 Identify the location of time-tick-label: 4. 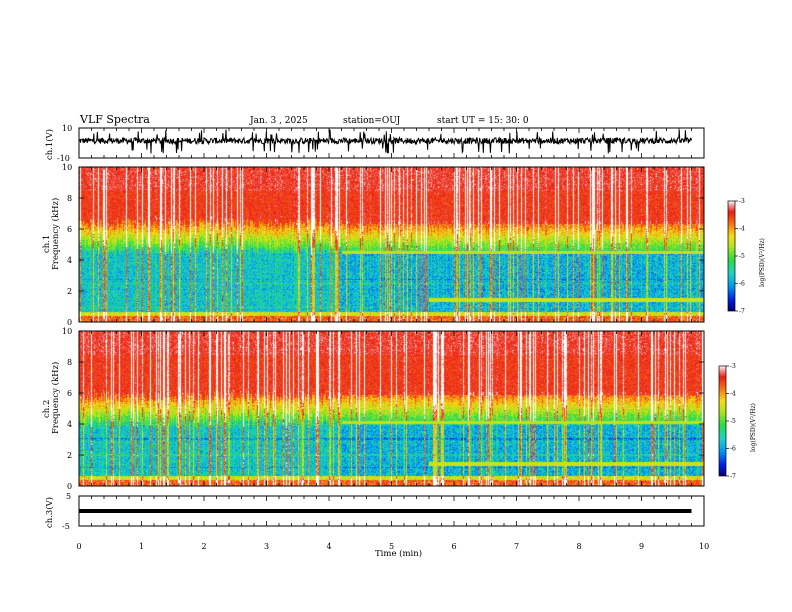
(329, 546).